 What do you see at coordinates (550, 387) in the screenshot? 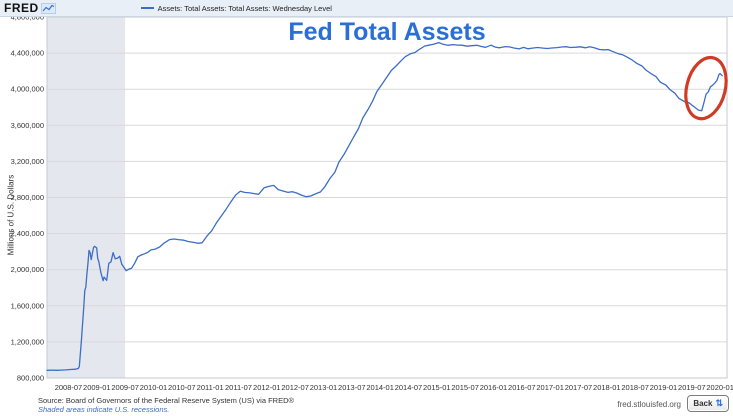
I see `x-tick-label: 2017-01` at bounding box center [550, 387].